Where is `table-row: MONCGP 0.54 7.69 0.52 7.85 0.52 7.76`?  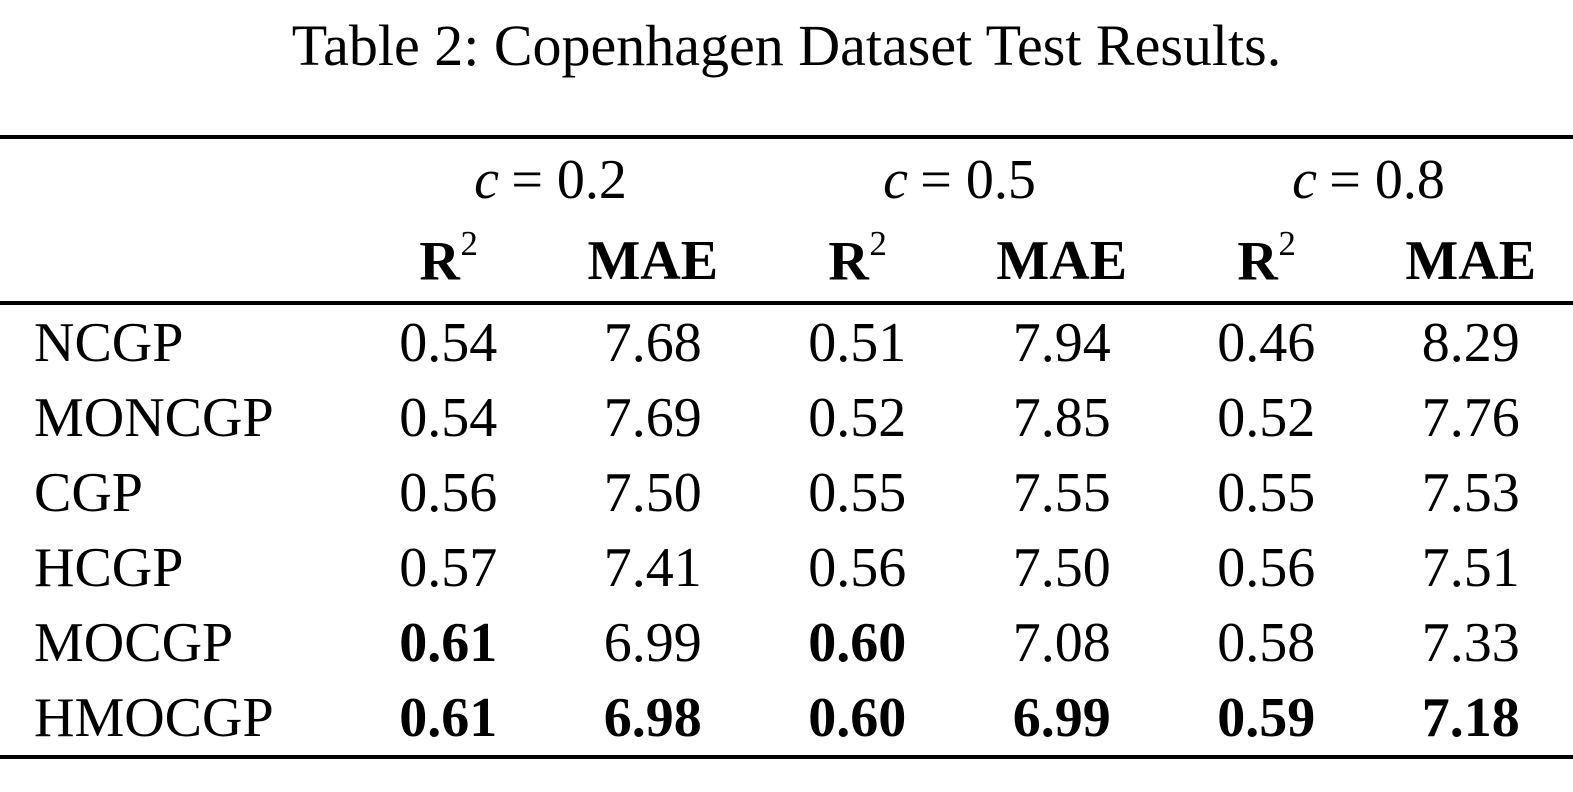 table-row: MONCGP 0.54 7.69 0.52 7.85 0.52 7.76 is located at coordinates (786, 417).